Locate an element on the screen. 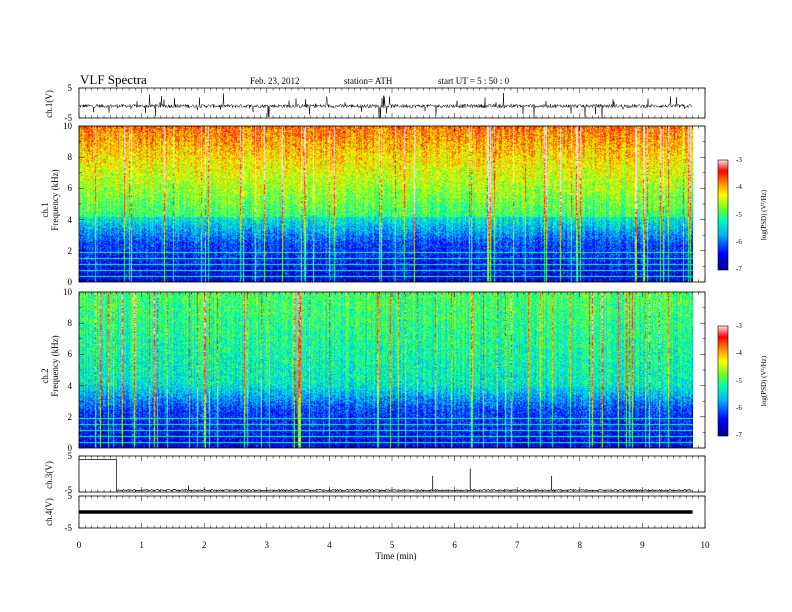  panel-frame is located at coordinates (392, 474).